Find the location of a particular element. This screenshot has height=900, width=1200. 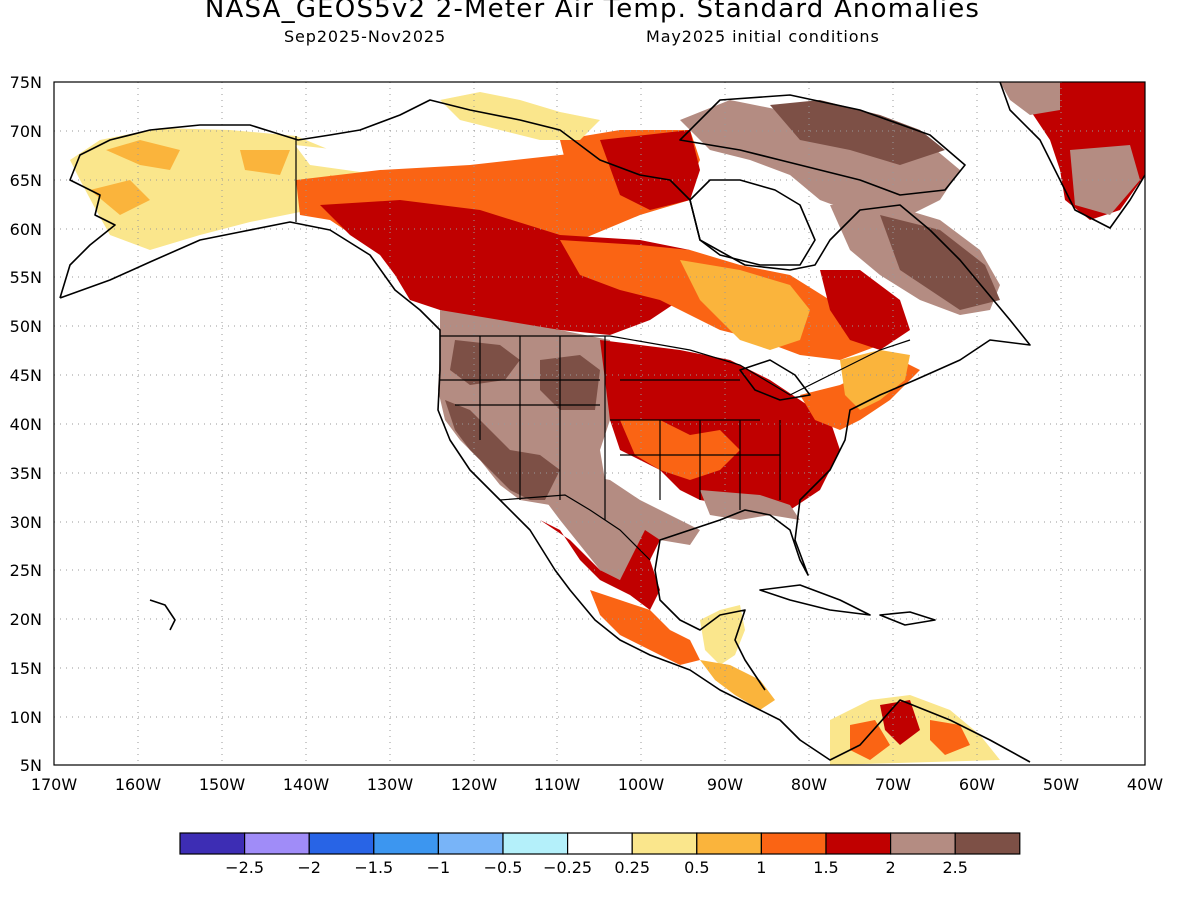

region-texas-tan is located at coordinates (622, 525).